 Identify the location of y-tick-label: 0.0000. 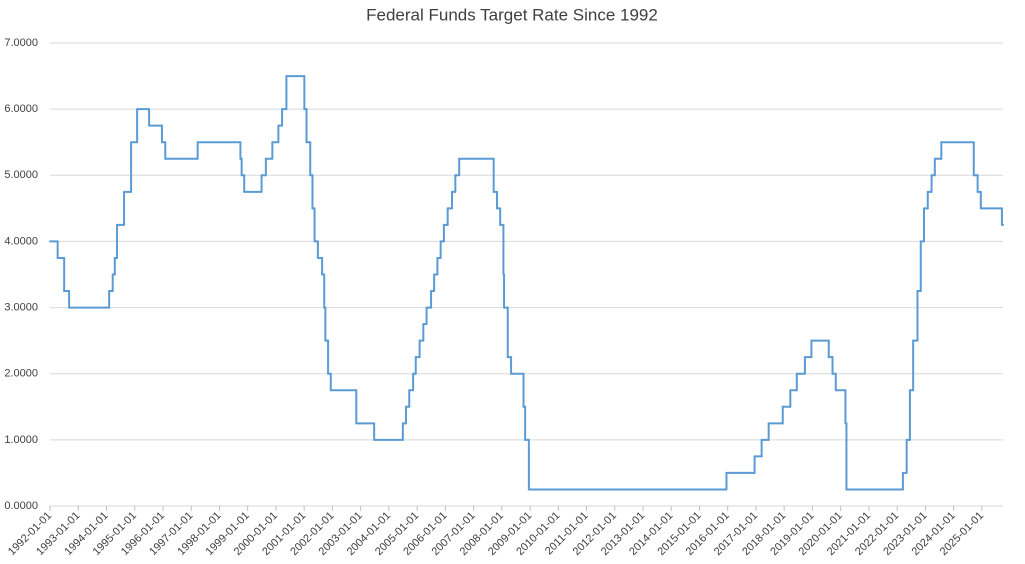
(21, 506).